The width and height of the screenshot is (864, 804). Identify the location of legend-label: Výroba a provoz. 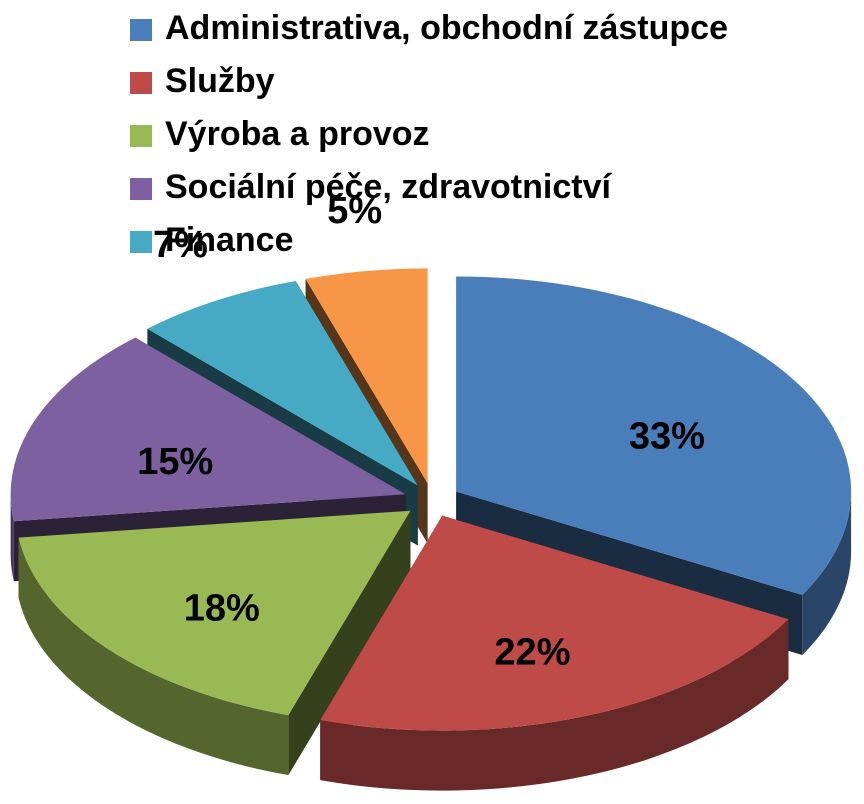
(297, 134).